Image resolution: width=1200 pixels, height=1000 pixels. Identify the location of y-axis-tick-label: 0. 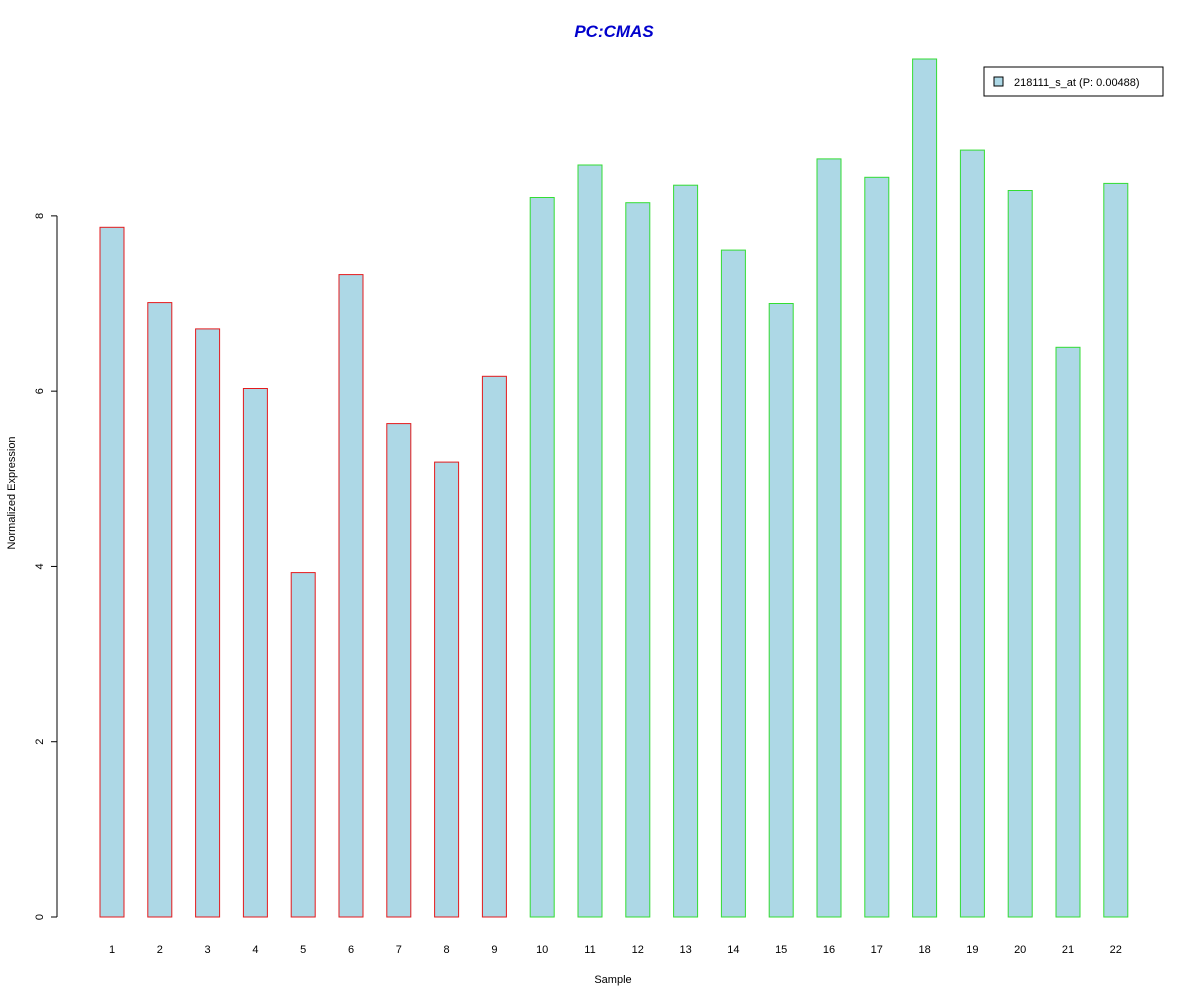
(40, 917).